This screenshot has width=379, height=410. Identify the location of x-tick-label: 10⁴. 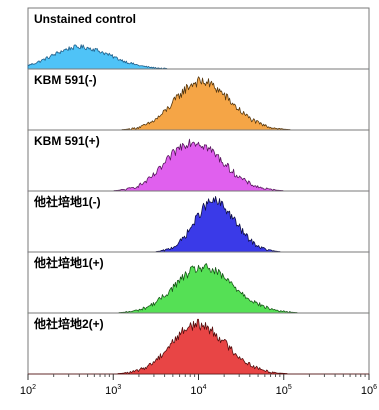
(198, 390).